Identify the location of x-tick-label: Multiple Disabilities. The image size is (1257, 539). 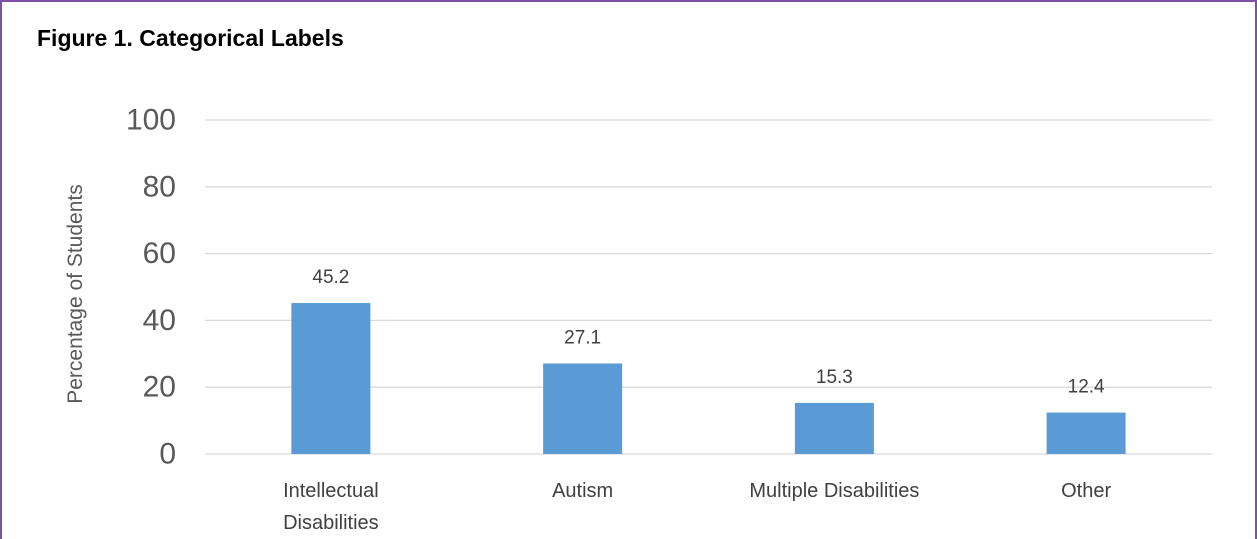
(834, 491).